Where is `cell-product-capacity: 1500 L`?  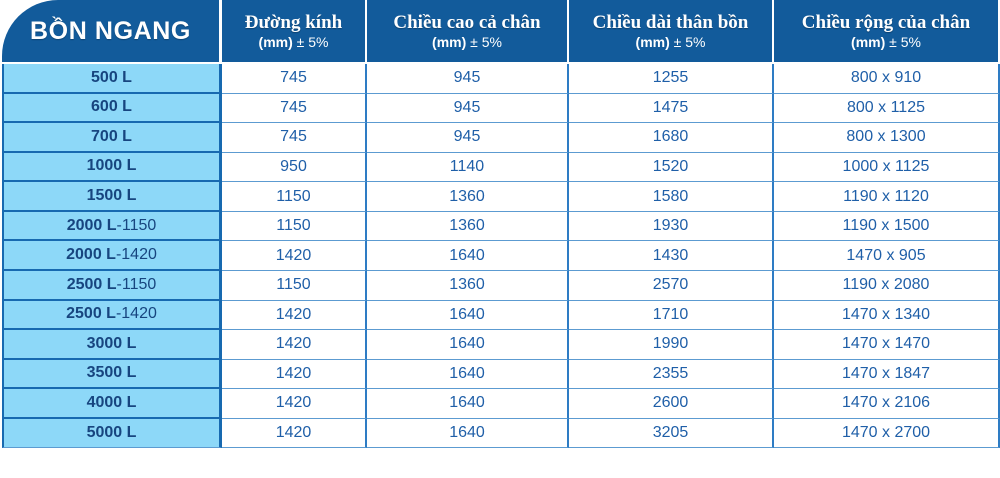 cell-product-capacity: 1500 L is located at coordinates (112, 197).